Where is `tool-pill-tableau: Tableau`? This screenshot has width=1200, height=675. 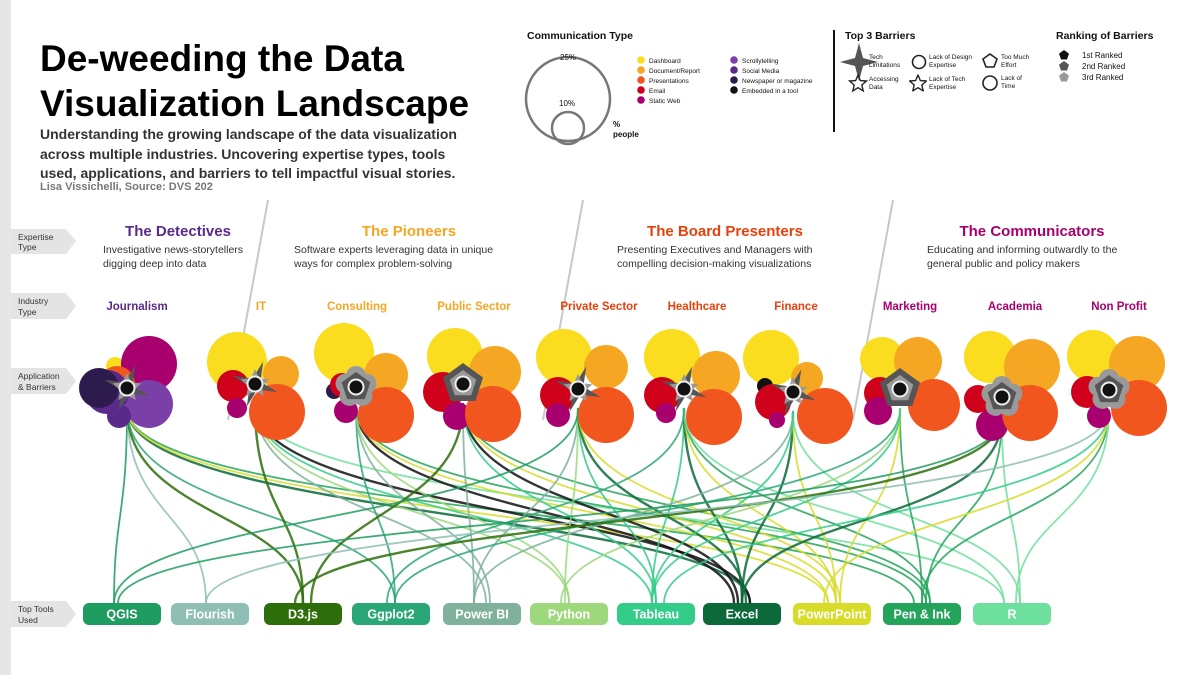 tool-pill-tableau: Tableau is located at coordinates (656, 614).